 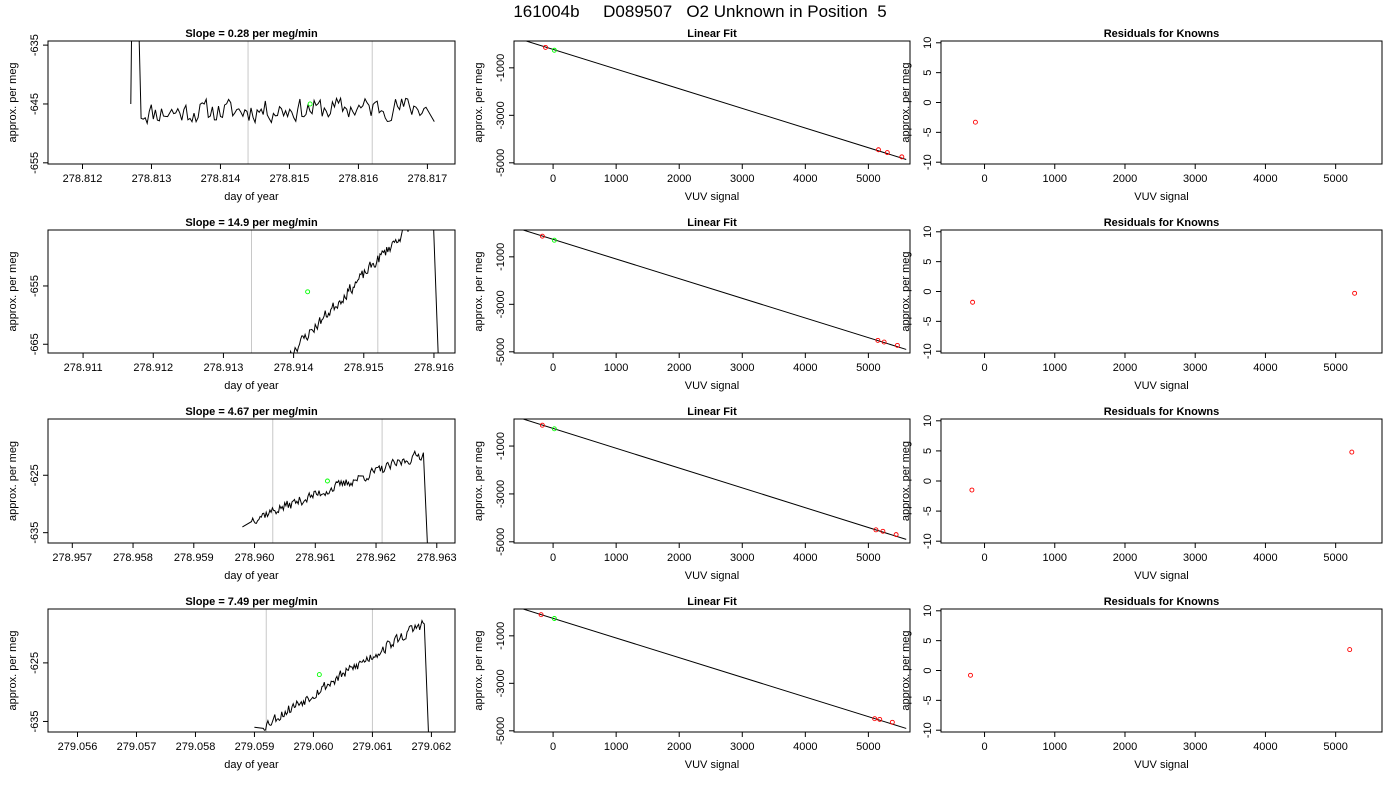 What do you see at coordinates (137, 747) in the screenshot?
I see `x-tick-label: 279.057` at bounding box center [137, 747].